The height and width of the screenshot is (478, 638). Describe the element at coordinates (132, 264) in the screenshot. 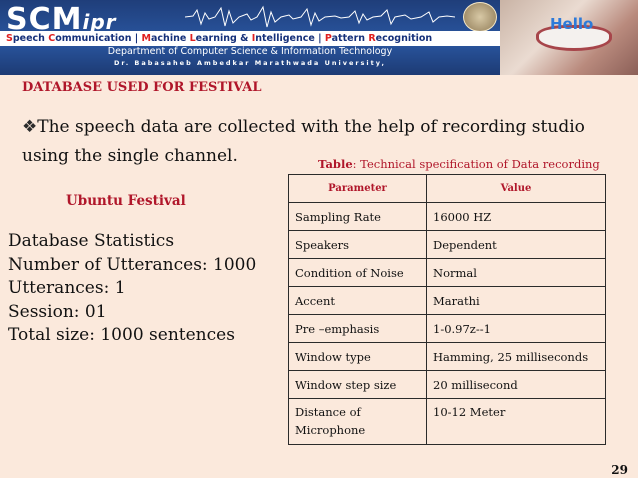

I see `stats-line: Number of Utterances: 1000` at that location.